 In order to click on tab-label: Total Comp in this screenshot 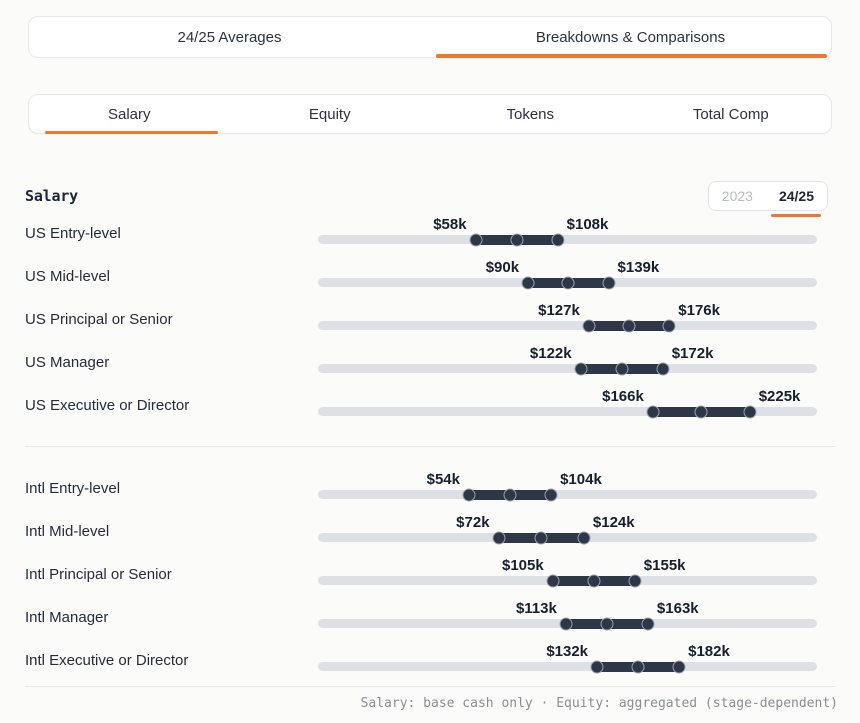, I will do `click(730, 114)`.